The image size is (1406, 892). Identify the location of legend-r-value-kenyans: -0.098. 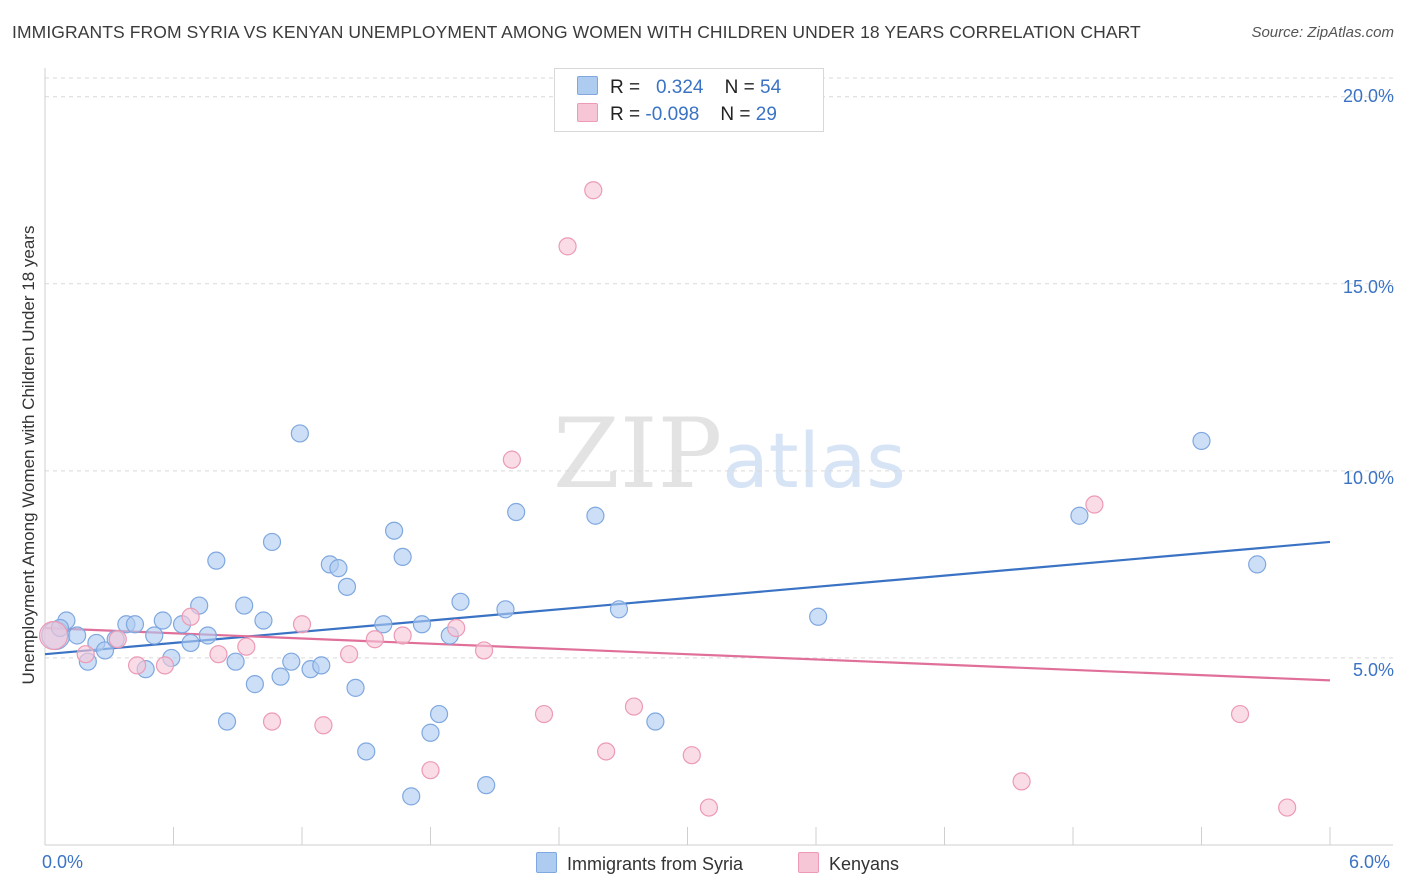
(672, 114).